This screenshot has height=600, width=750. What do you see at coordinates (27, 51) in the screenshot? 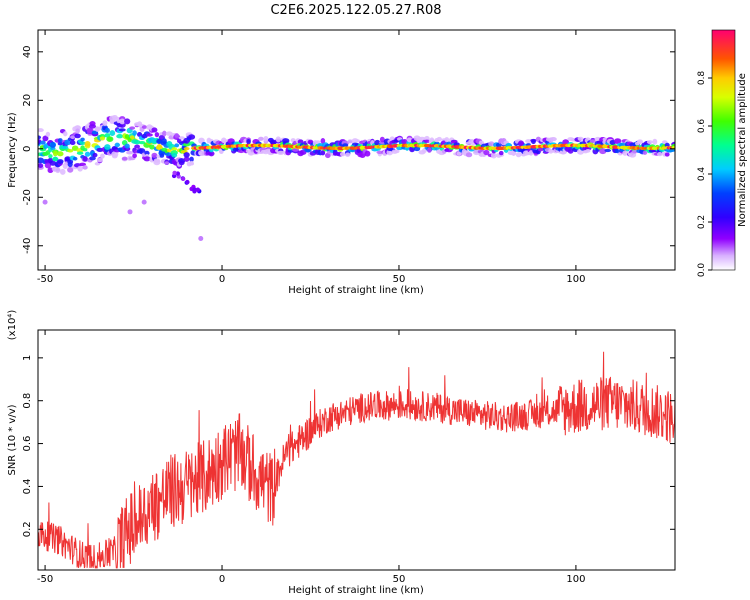
I see `y-tick-label: 40` at bounding box center [27, 51].